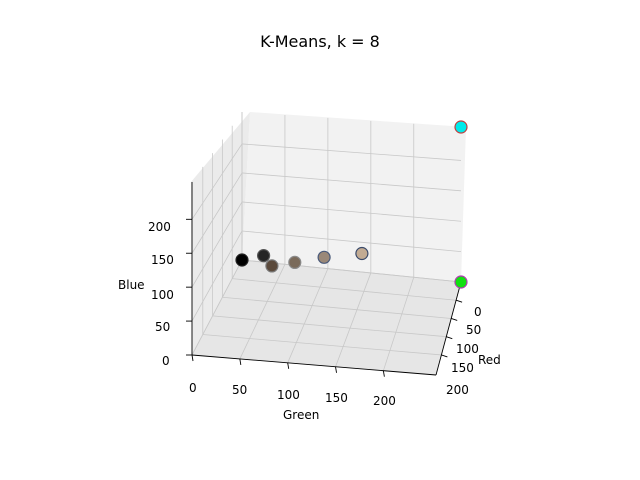 The height and width of the screenshot is (480, 640). I want to click on z-tick-3: 150, so click(162, 260).